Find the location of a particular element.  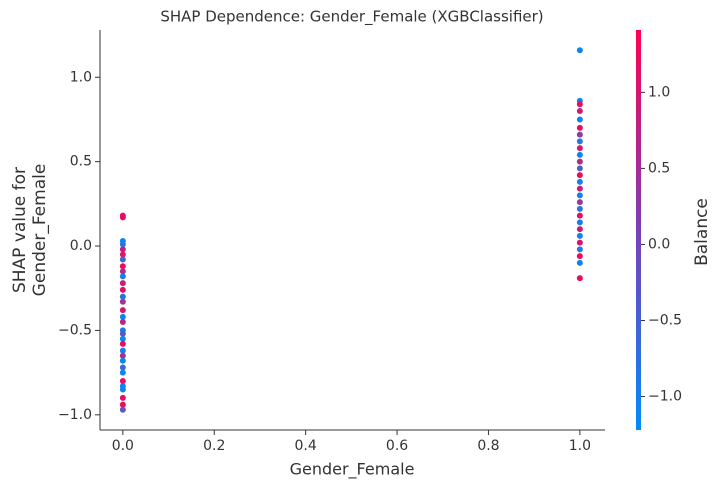

colorbar-tick-label: 0.0 is located at coordinates (659, 244).